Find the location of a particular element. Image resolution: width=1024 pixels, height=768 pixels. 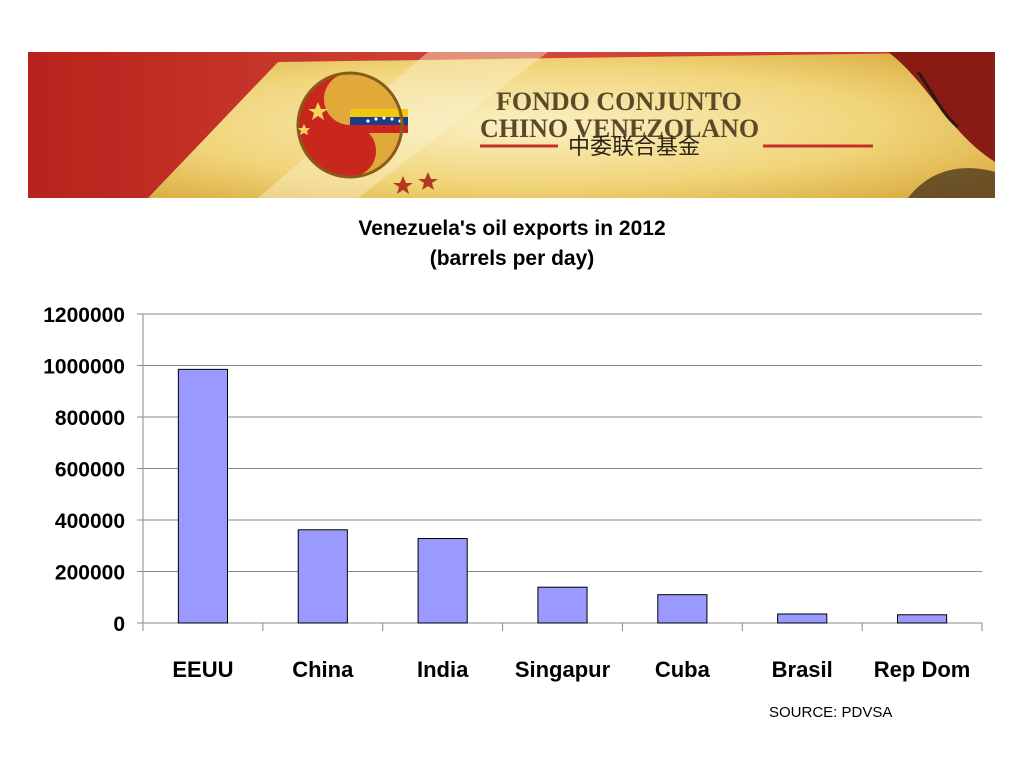

chart-subtitle: (barrels per day) is located at coordinates (512, 258).